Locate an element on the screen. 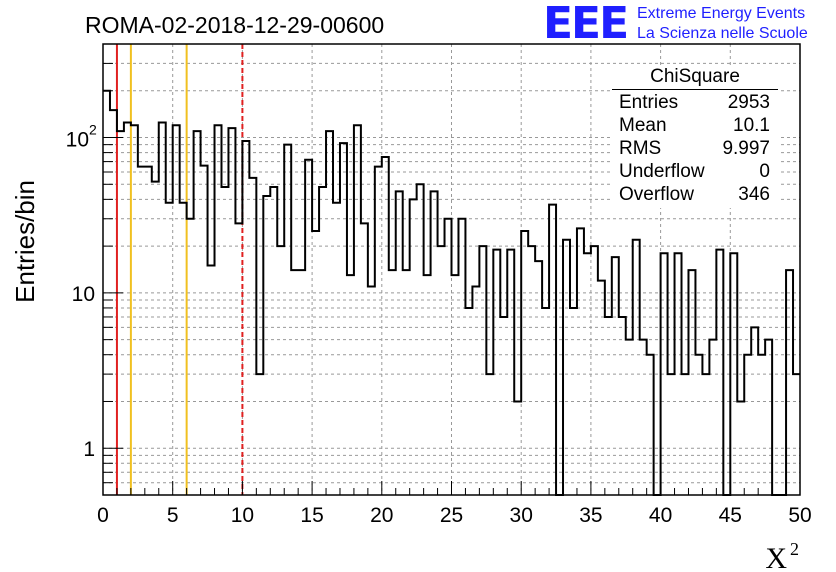 The image size is (836, 572). run-title: ROMA-02-2018-12-29-00600 is located at coordinates (235, 25).